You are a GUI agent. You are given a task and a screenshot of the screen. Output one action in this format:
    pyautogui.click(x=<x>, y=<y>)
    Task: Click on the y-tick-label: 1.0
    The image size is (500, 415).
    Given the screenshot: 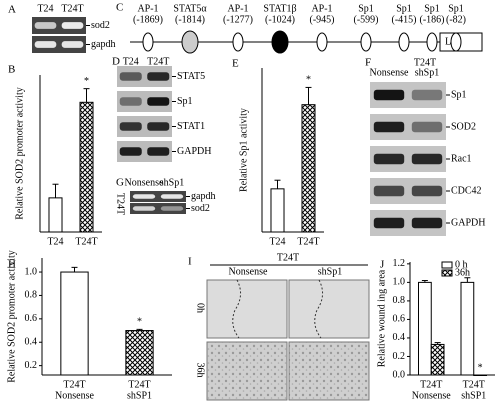 What is the action you would take?
    pyautogui.click(x=31, y=271)
    